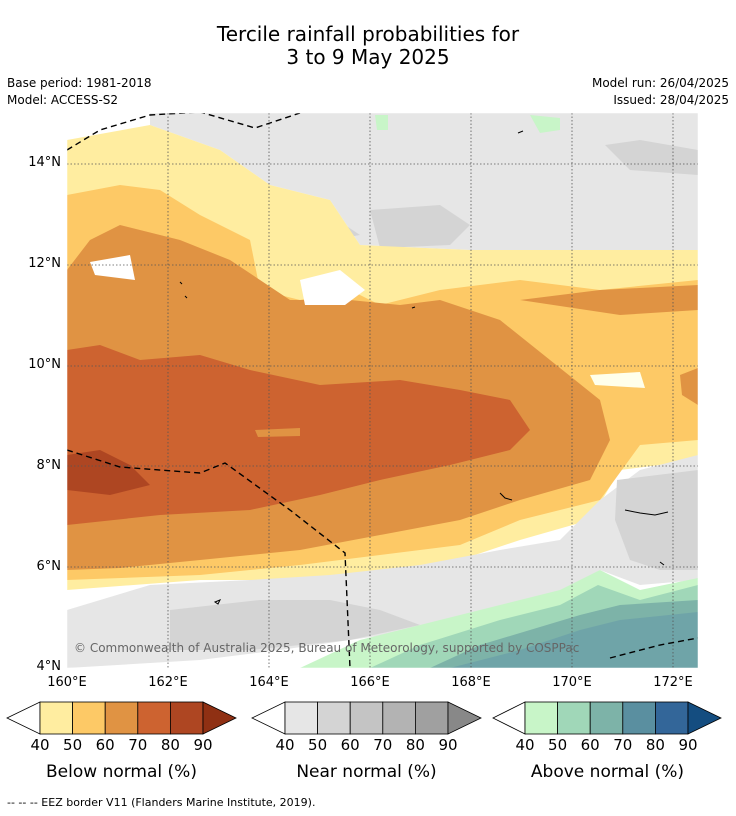 Image resolution: width=736 pixels, height=816 pixels. I want to click on below-normal-60-east-edge-area, so click(689, 386).